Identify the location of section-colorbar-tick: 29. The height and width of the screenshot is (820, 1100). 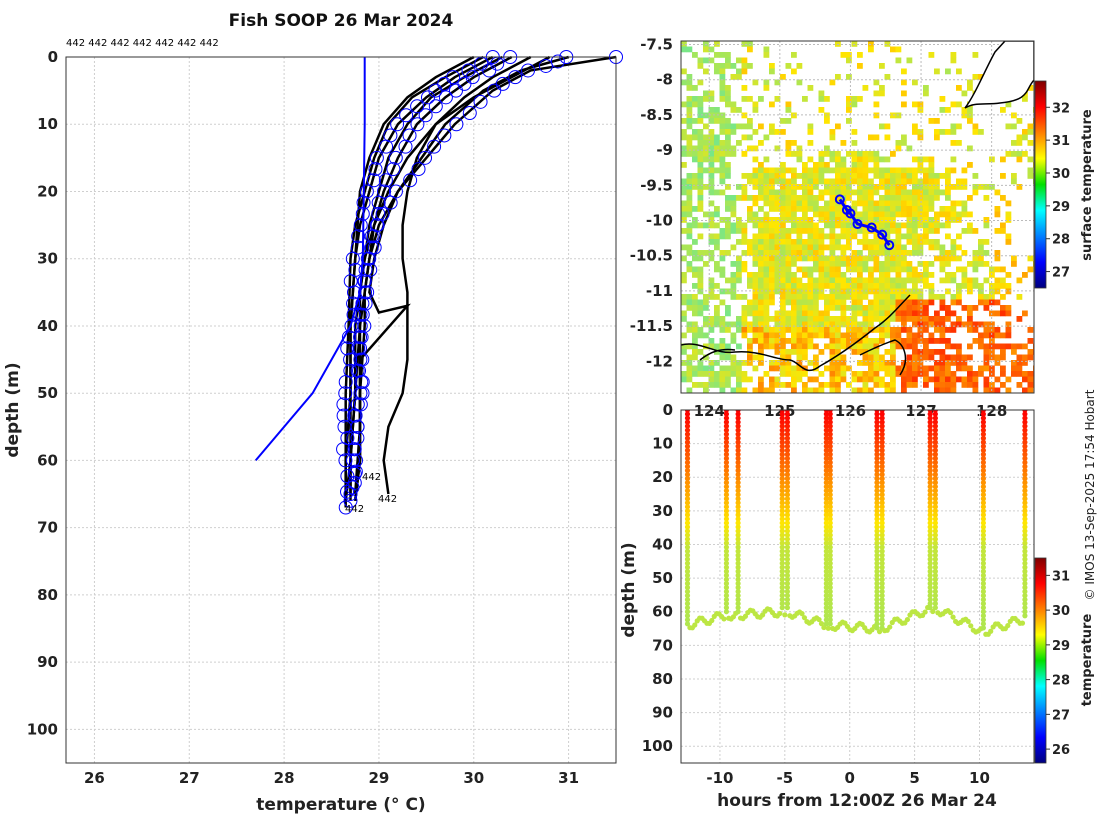
(1061, 646).